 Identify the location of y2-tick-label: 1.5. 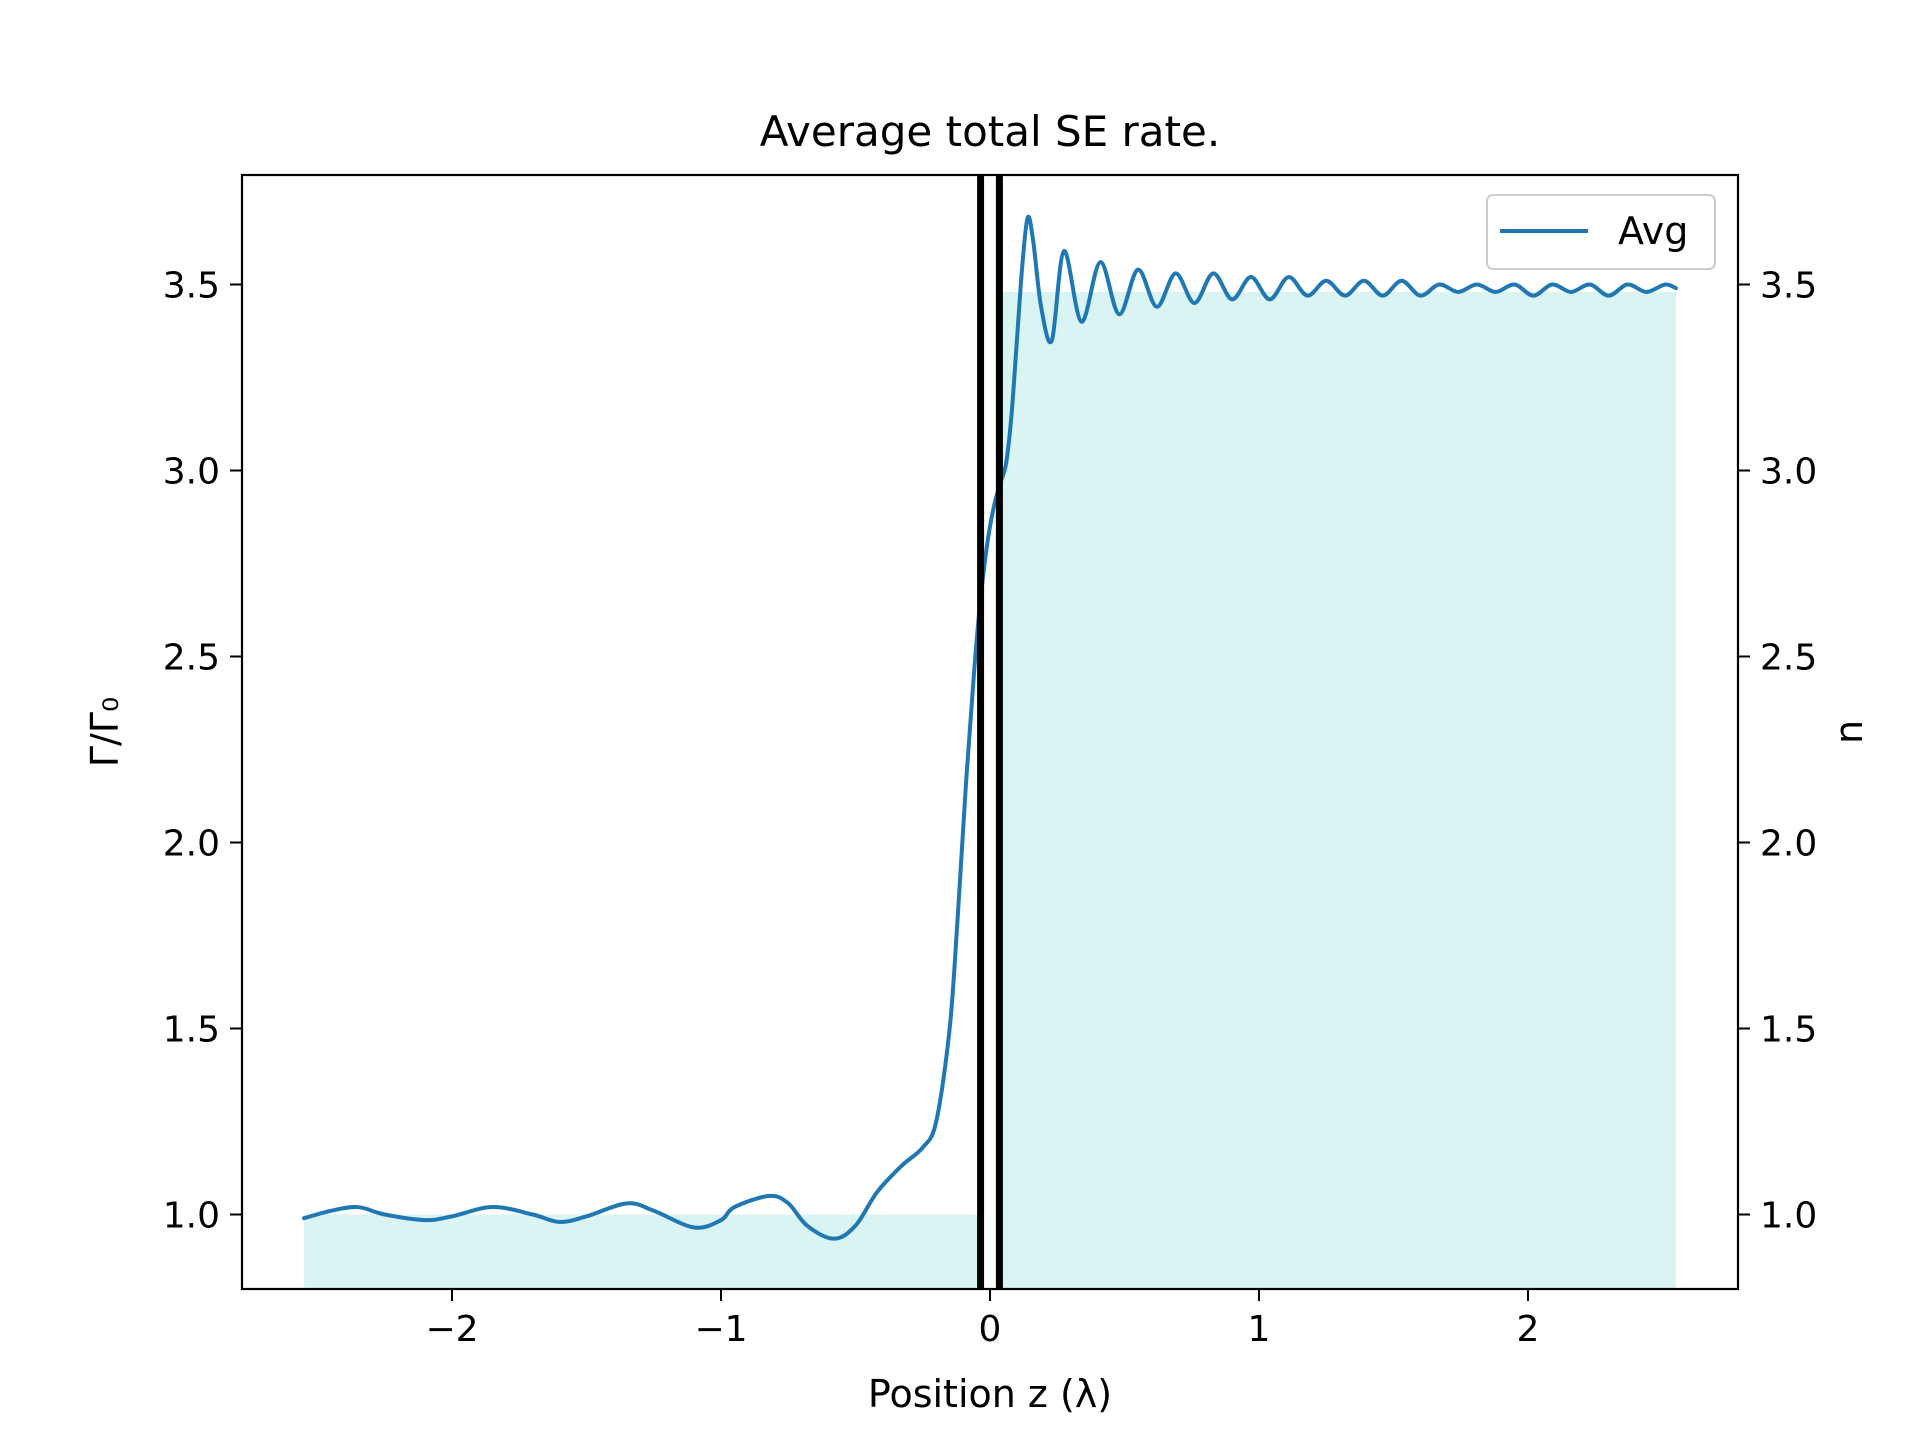
(1788, 1030).